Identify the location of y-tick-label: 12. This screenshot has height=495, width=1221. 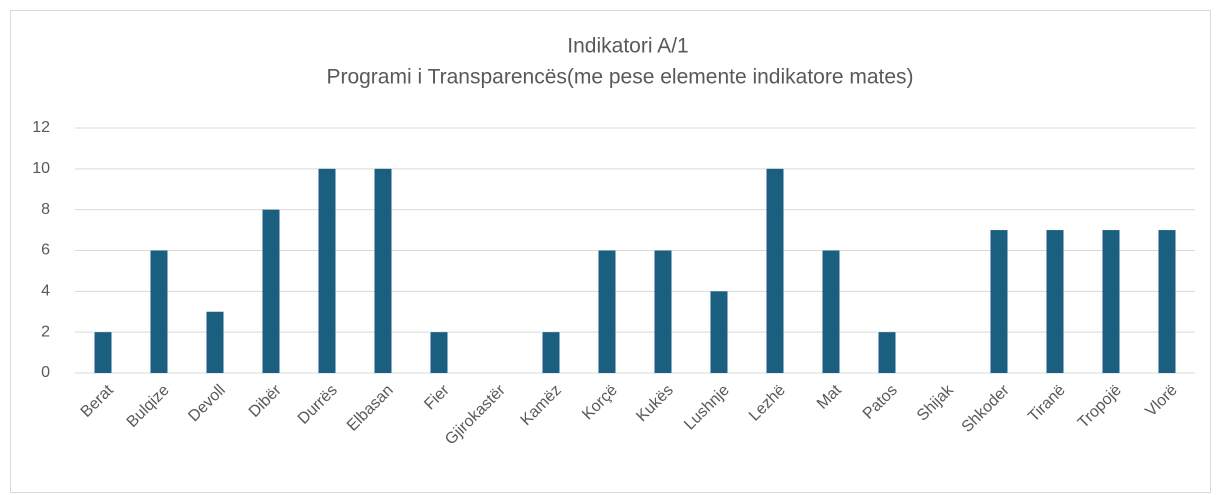
(41, 127).